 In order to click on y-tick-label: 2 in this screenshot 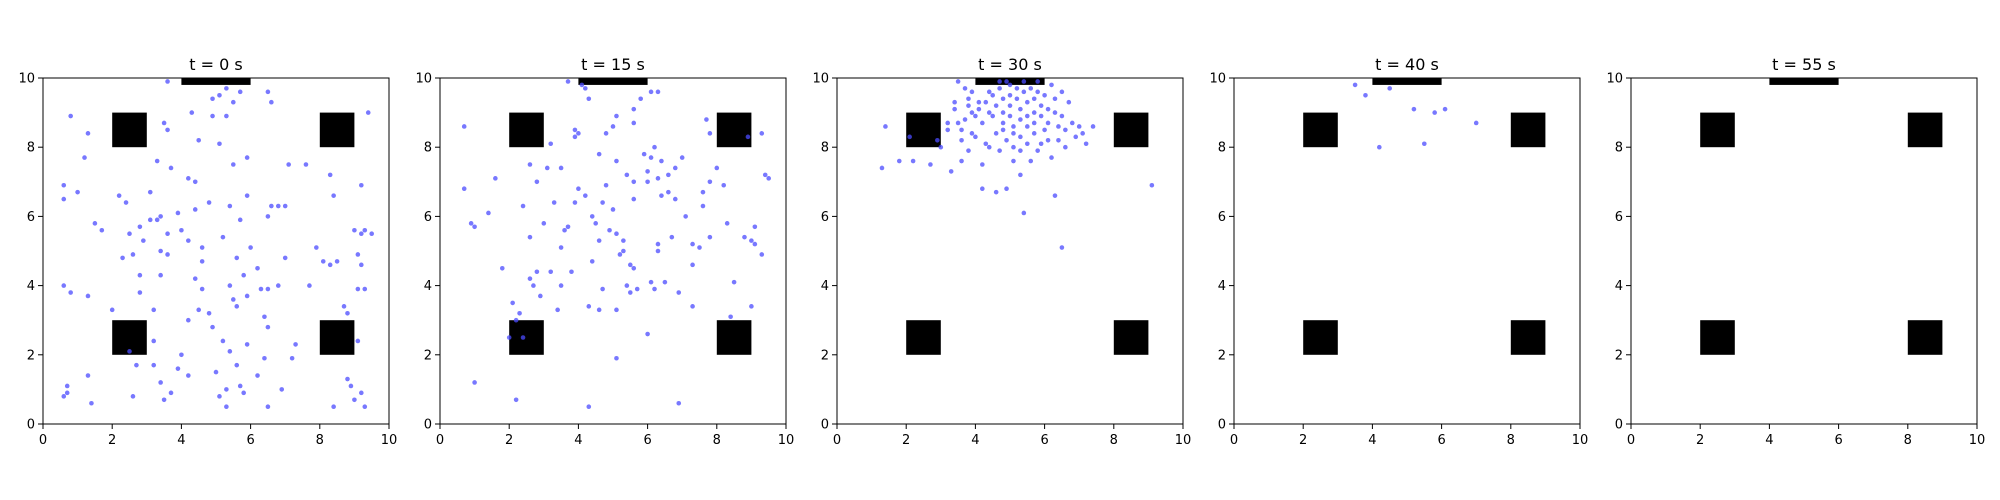, I will do `click(428, 355)`.